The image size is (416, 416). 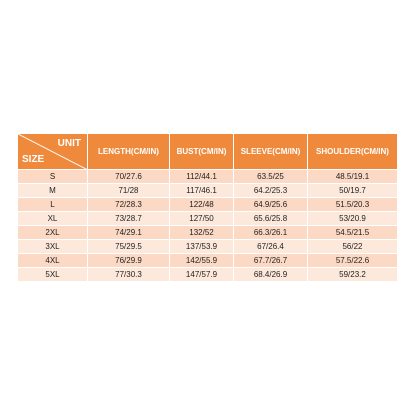 What do you see at coordinates (129, 191) in the screenshot?
I see `value-cell: 71/28` at bounding box center [129, 191].